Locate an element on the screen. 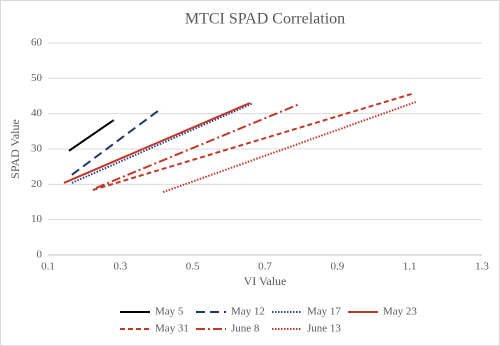  y-tick-label: 50 is located at coordinates (37, 78).